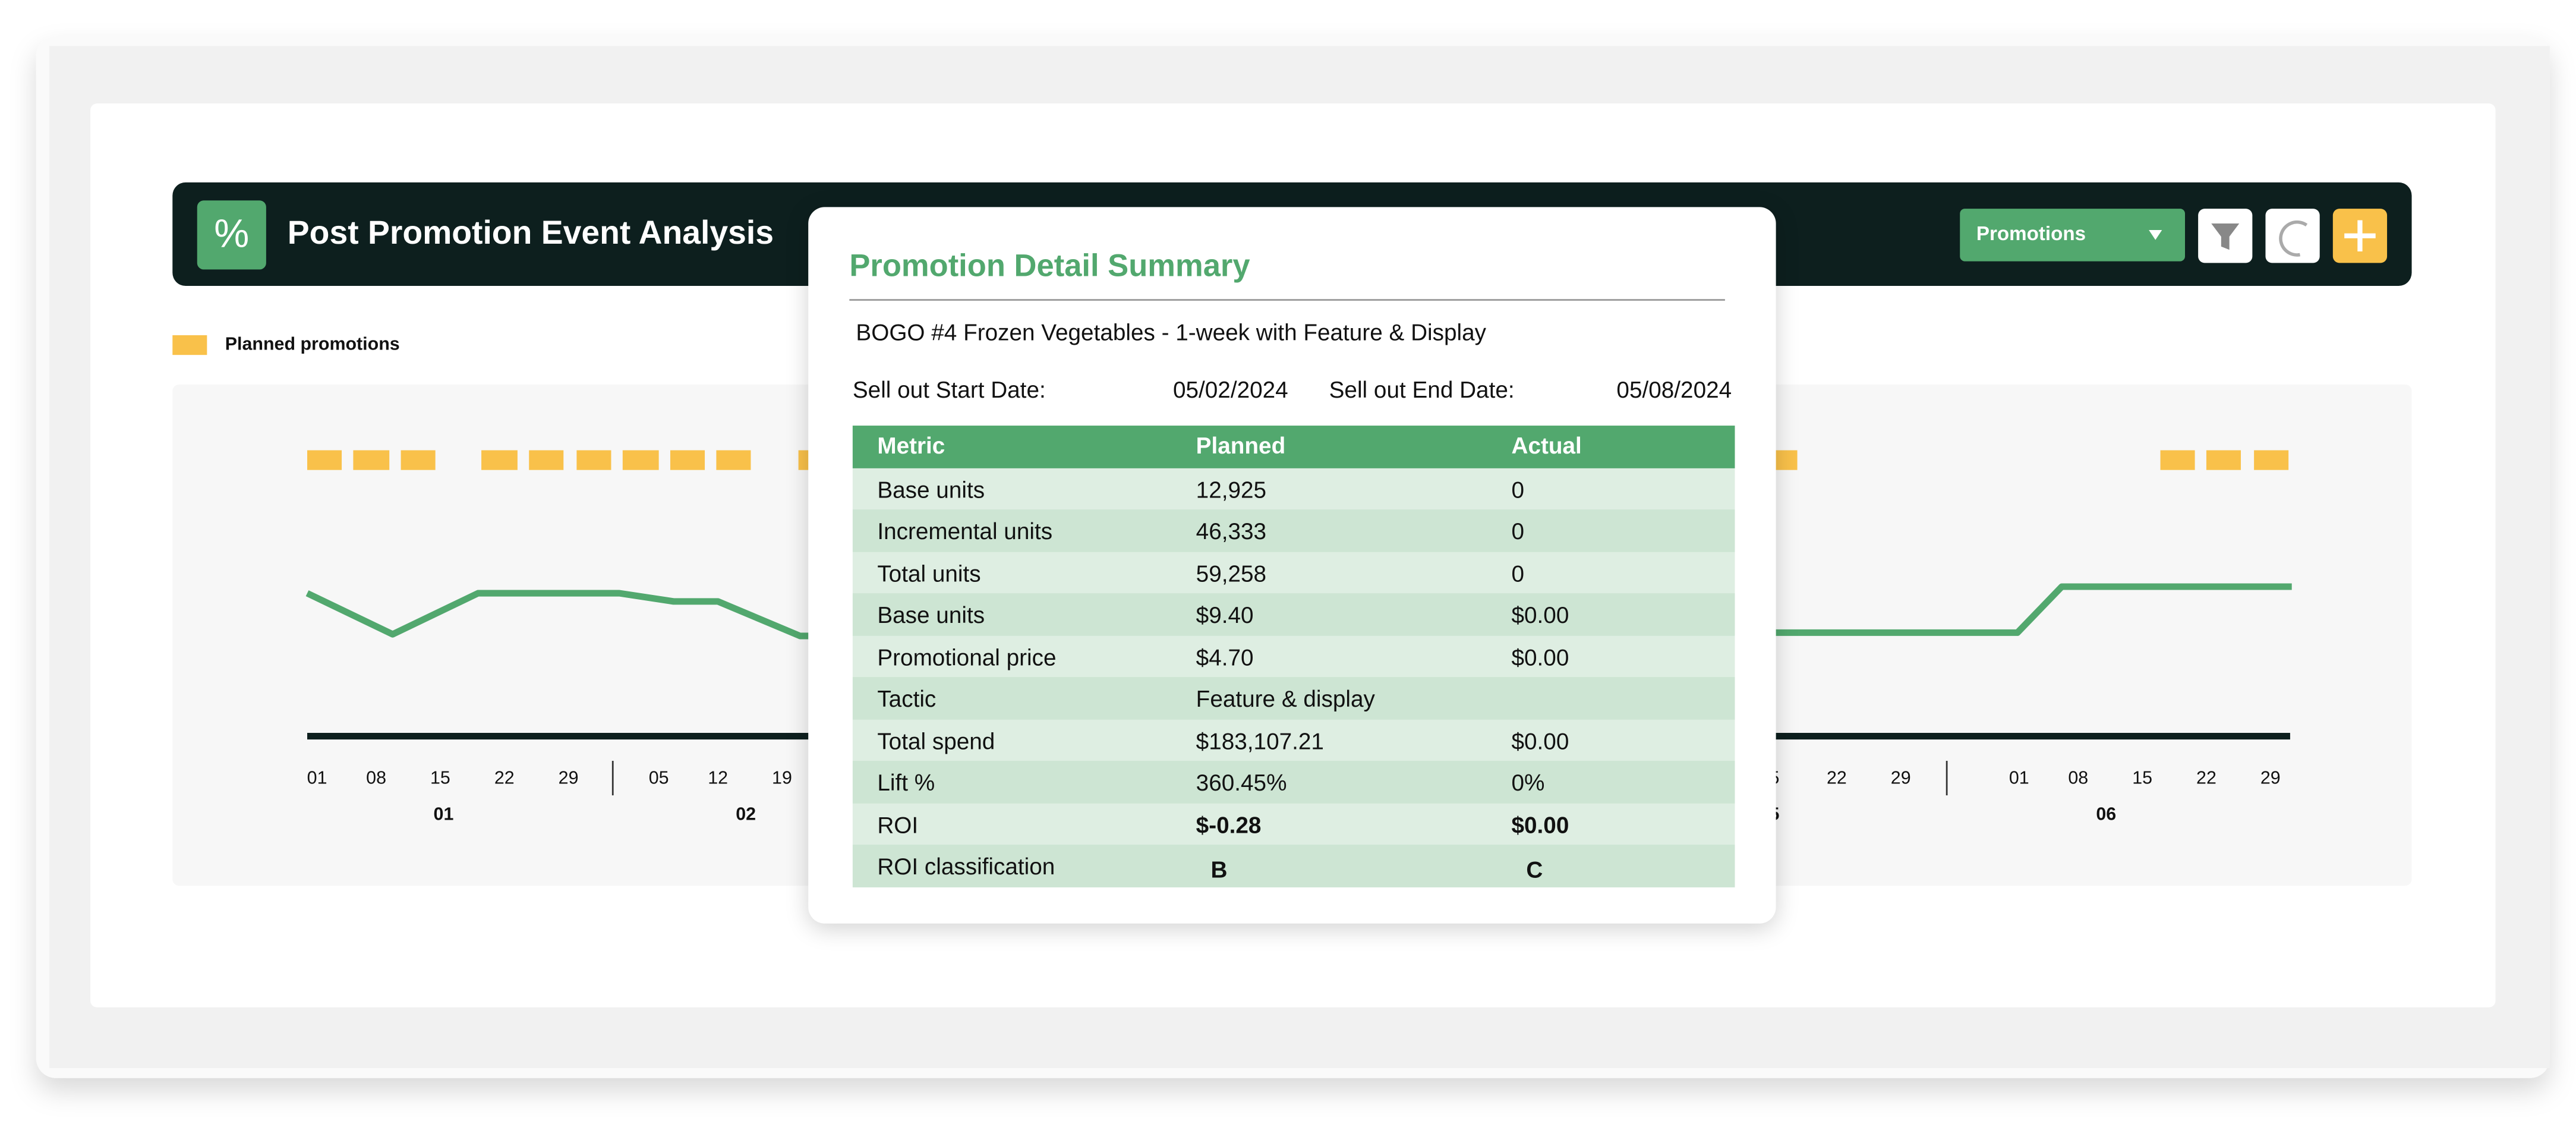  Describe the element at coordinates (718, 778) in the screenshot. I see `day-label: 12` at that location.